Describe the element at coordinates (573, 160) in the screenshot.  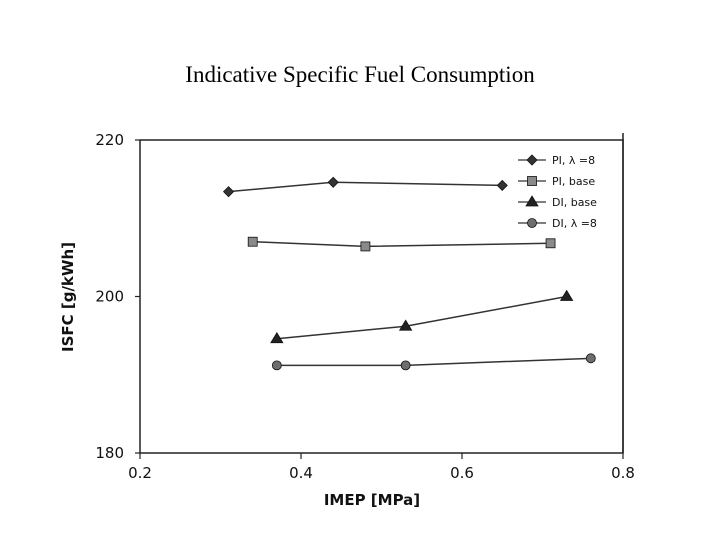
I see `legend-label: PI, λ =8` at that location.